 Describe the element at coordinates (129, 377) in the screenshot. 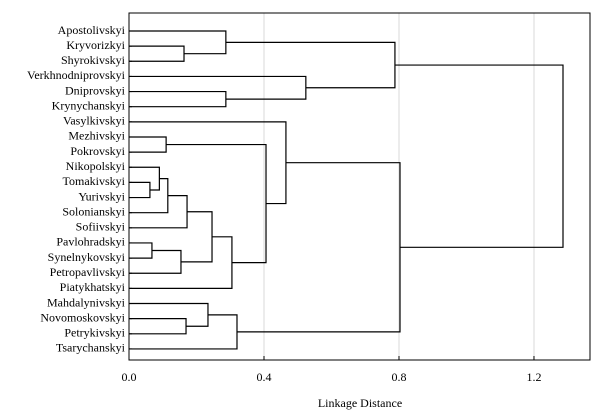

I see `x-tick-label: 0.0` at that location.